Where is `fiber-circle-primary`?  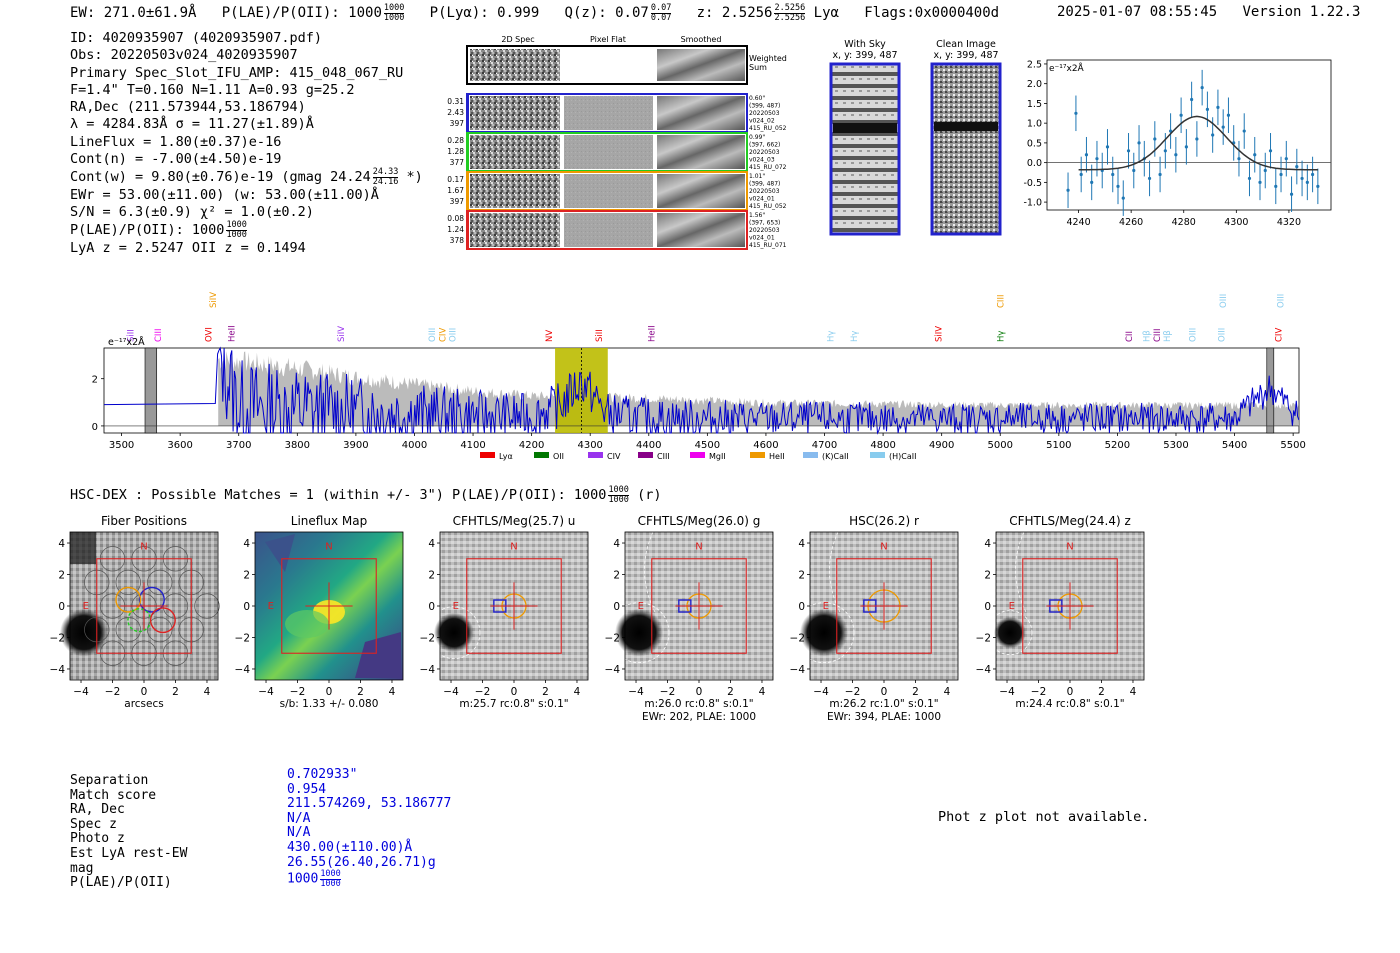
fiber-circle-primary is located at coordinates (151, 599).